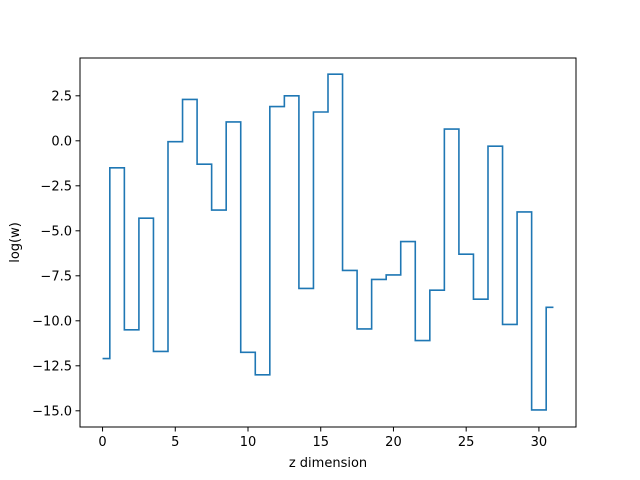 The height and width of the screenshot is (480, 640). Describe the element at coordinates (320, 442) in the screenshot. I see `x-tick-label: 15` at that location.